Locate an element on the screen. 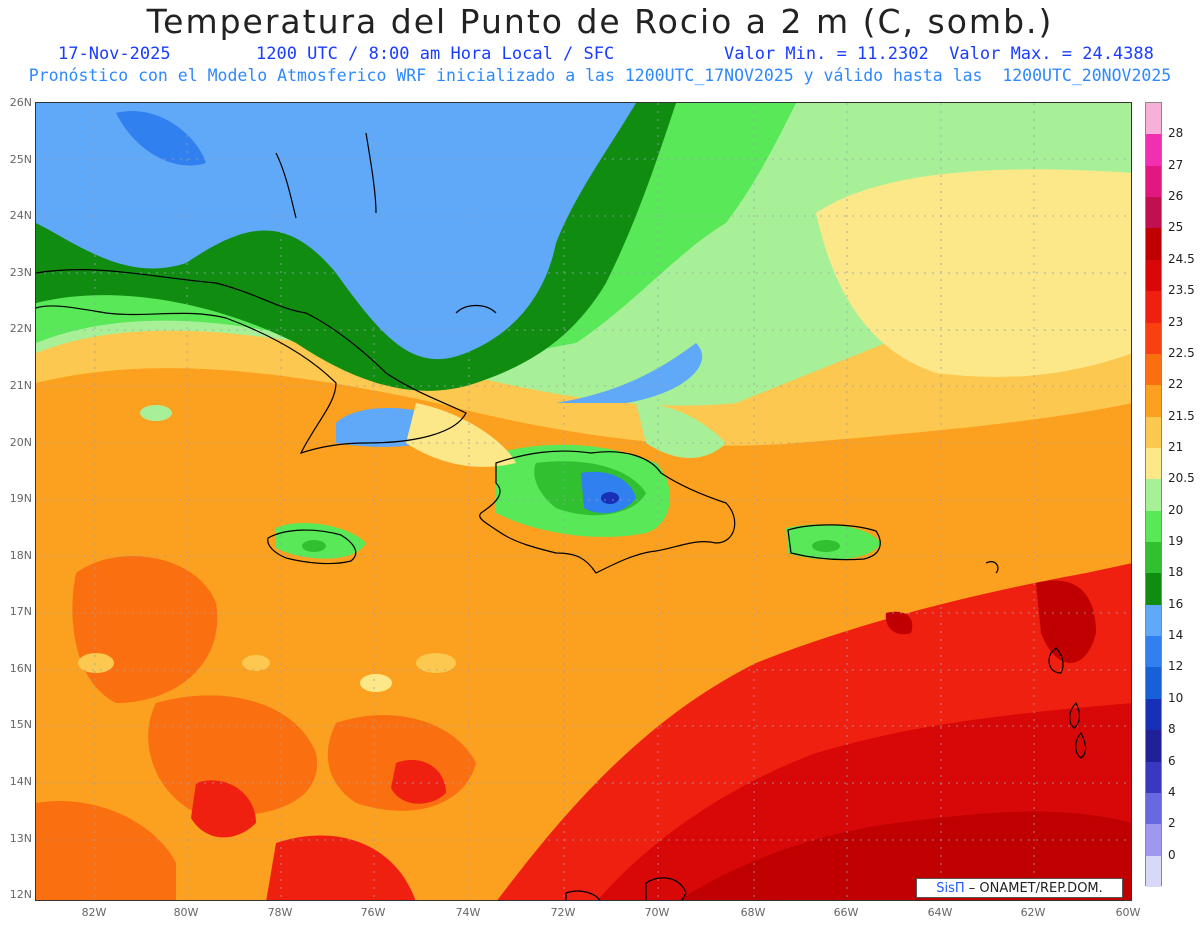  lat-label: 26N is located at coordinates (20, 102).